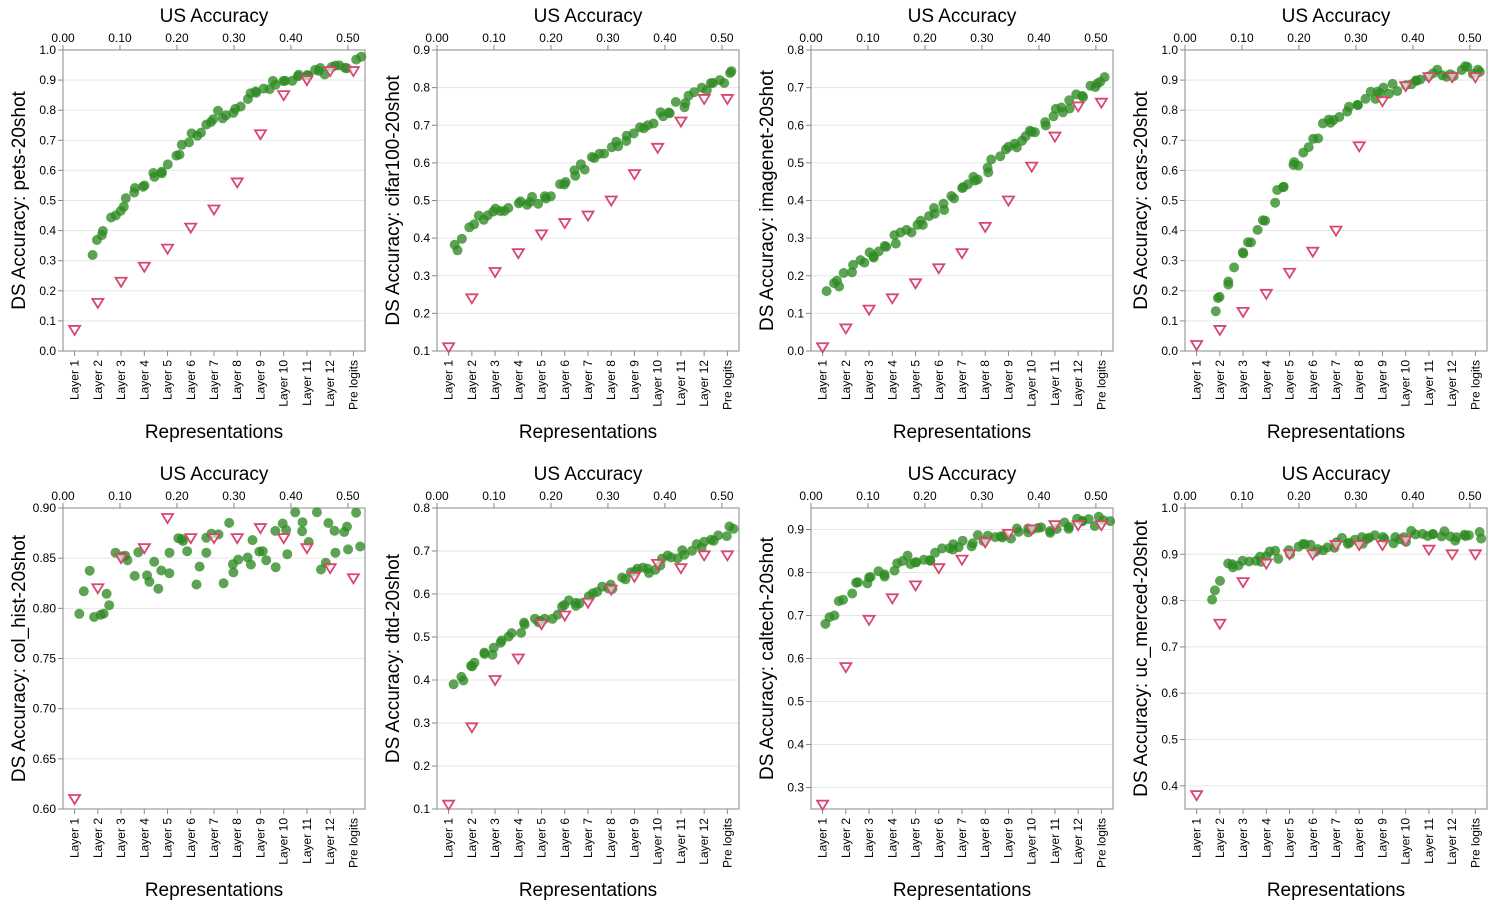  Describe the element at coordinates (1413, 38) in the screenshot. I see `top-tick-label: 0.40` at that location.